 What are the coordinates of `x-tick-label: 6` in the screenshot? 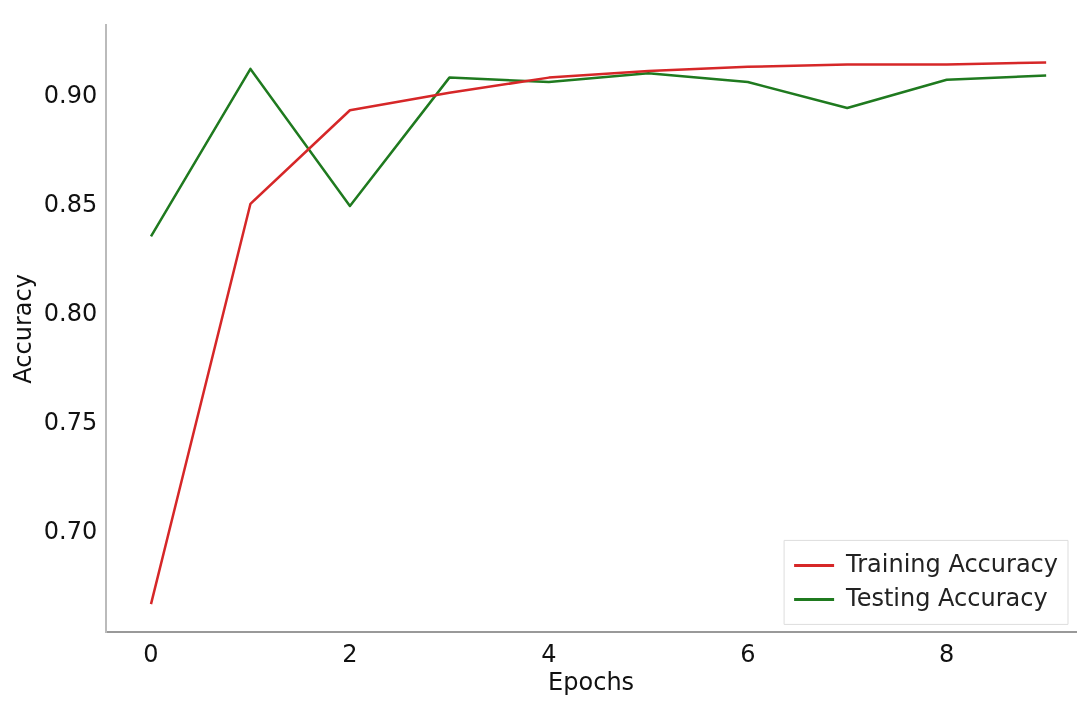 It's located at (748, 654).